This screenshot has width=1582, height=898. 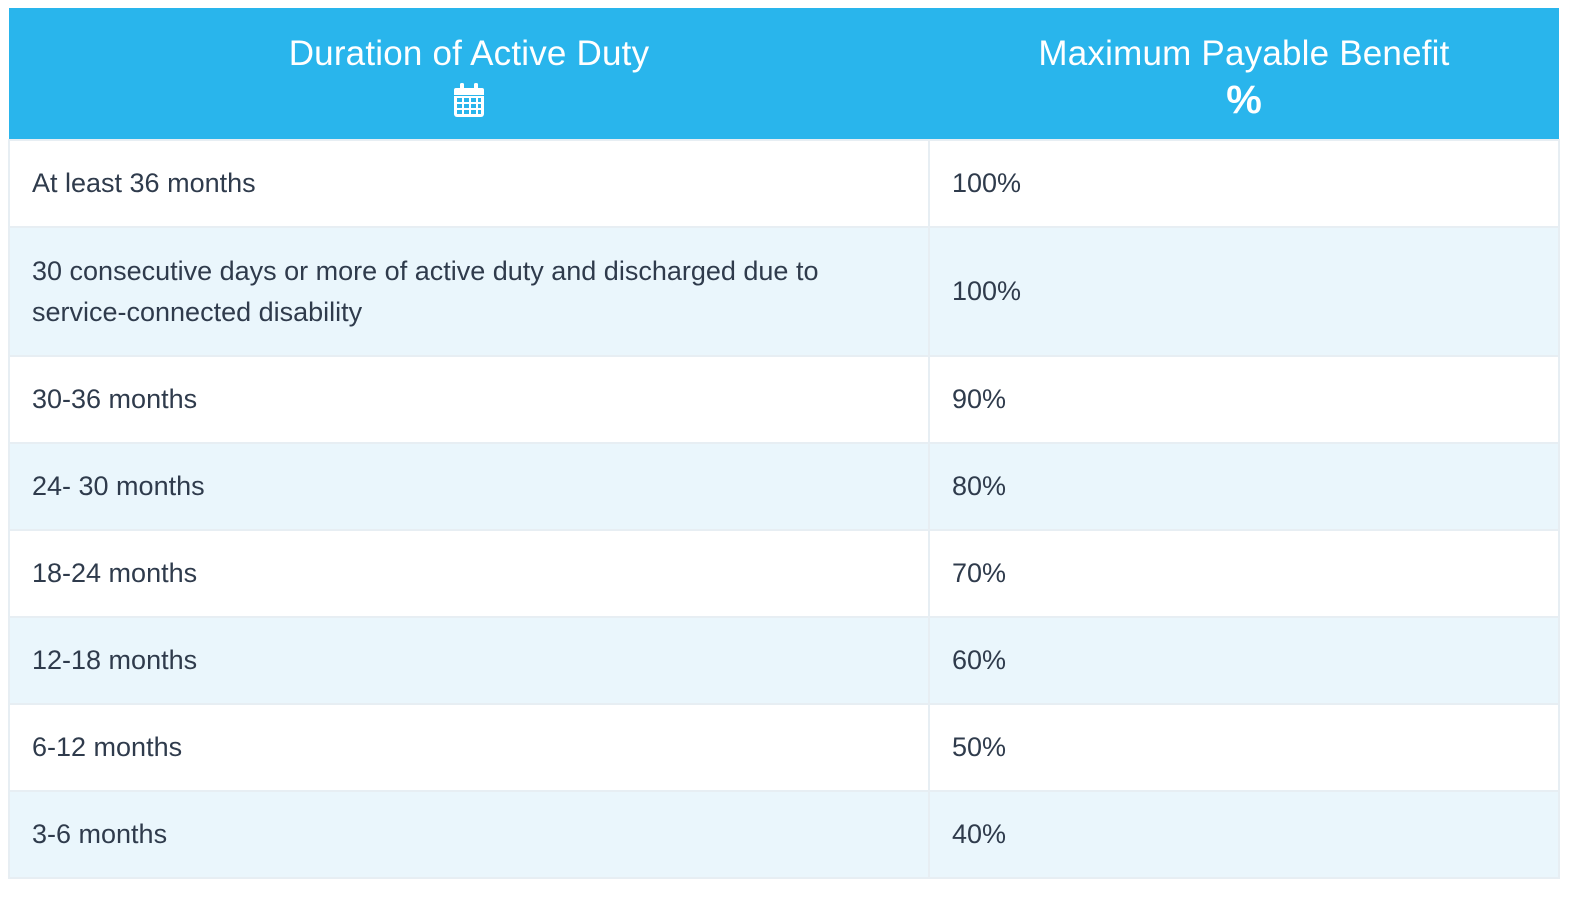 I want to click on header-cell-duration: Duration of Active Duty, so click(x=469, y=74).